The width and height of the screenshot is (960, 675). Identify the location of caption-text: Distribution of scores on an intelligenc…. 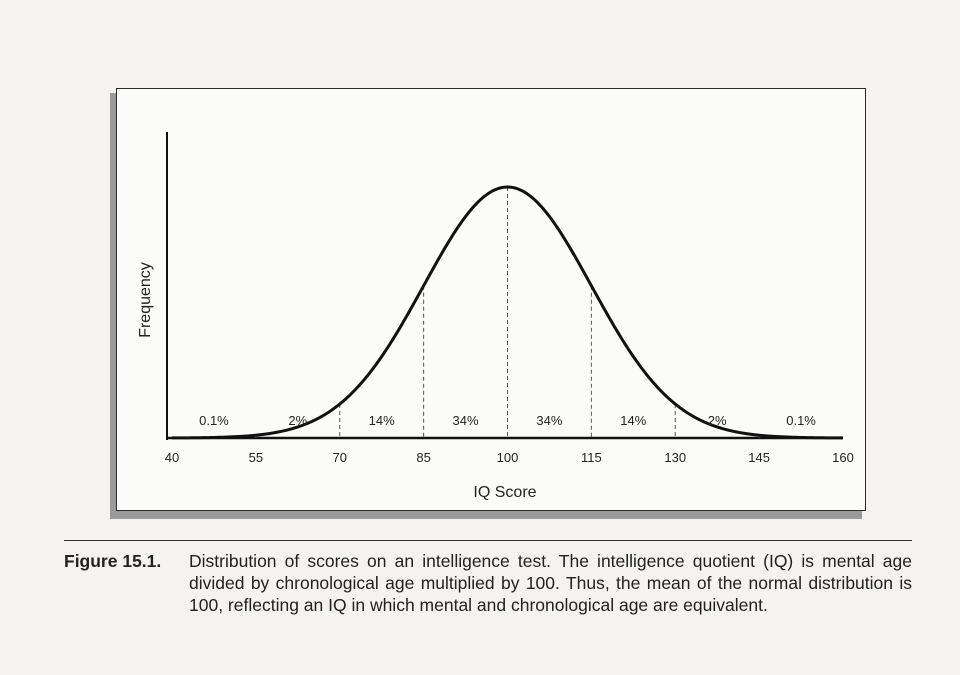
(550, 583).